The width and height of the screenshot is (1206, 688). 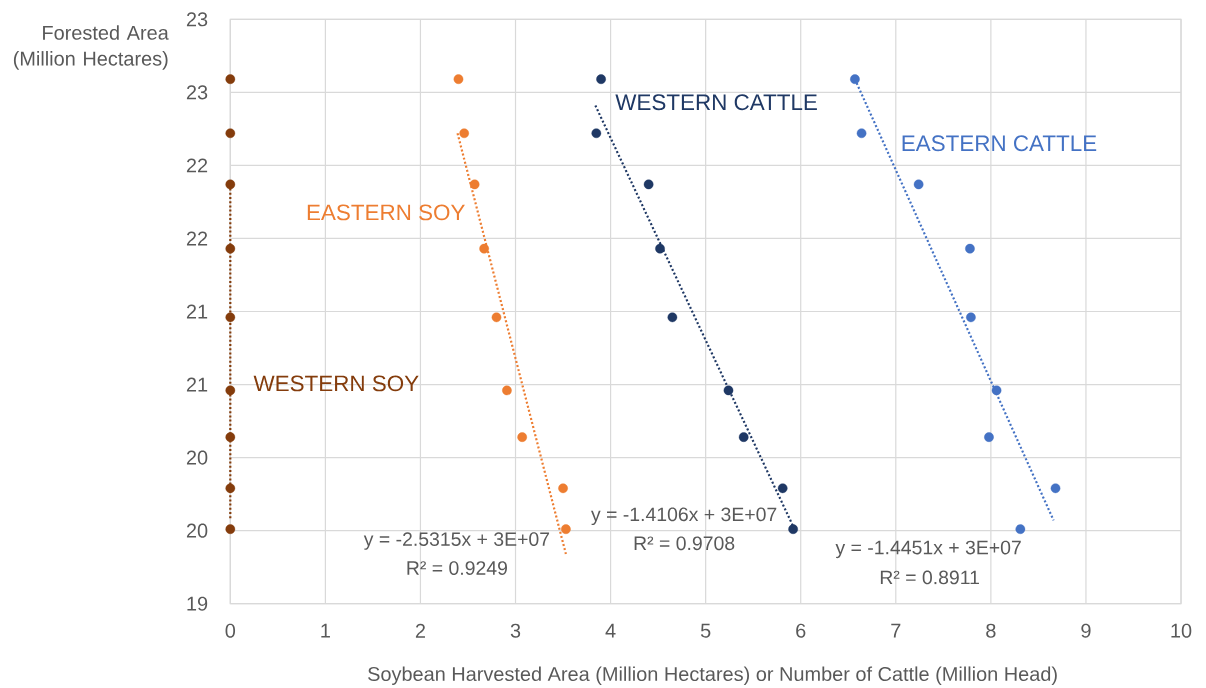 I want to click on x-tick-label: 10, so click(x=1181, y=630).